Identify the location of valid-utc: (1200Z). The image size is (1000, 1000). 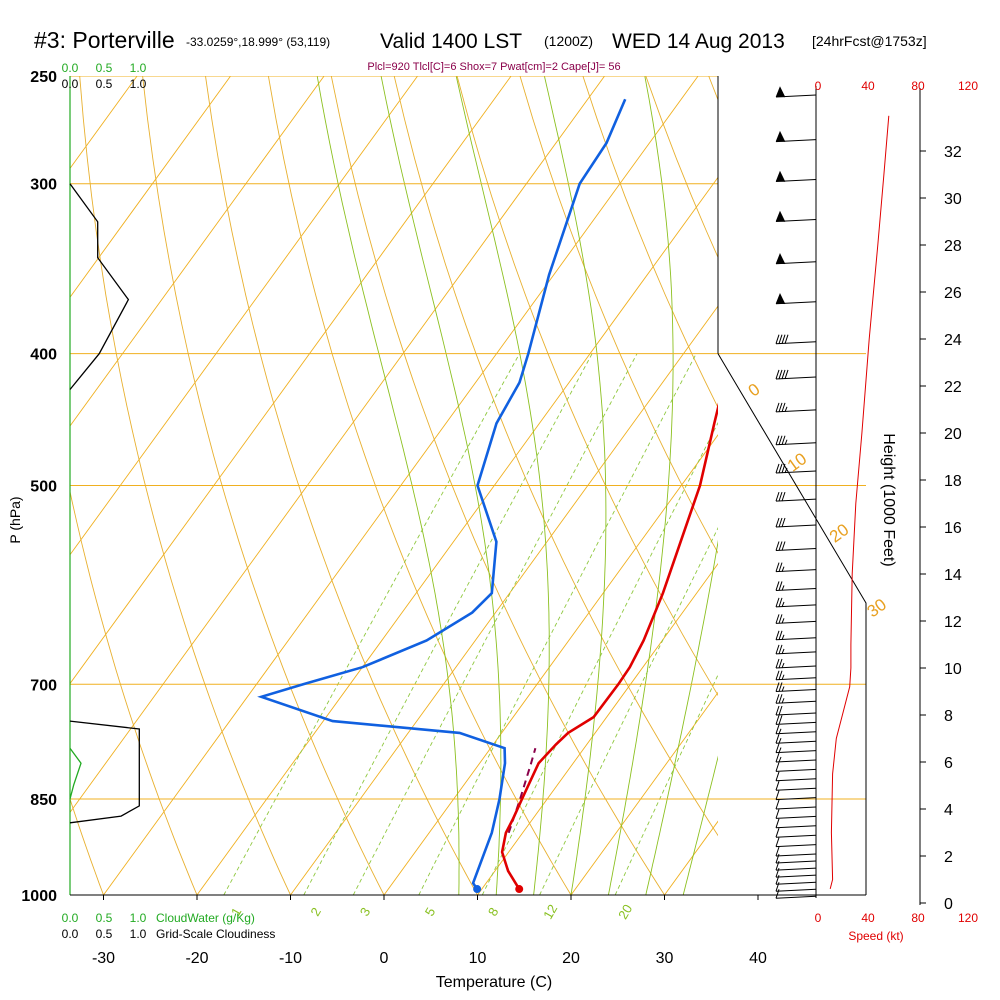
(568, 41).